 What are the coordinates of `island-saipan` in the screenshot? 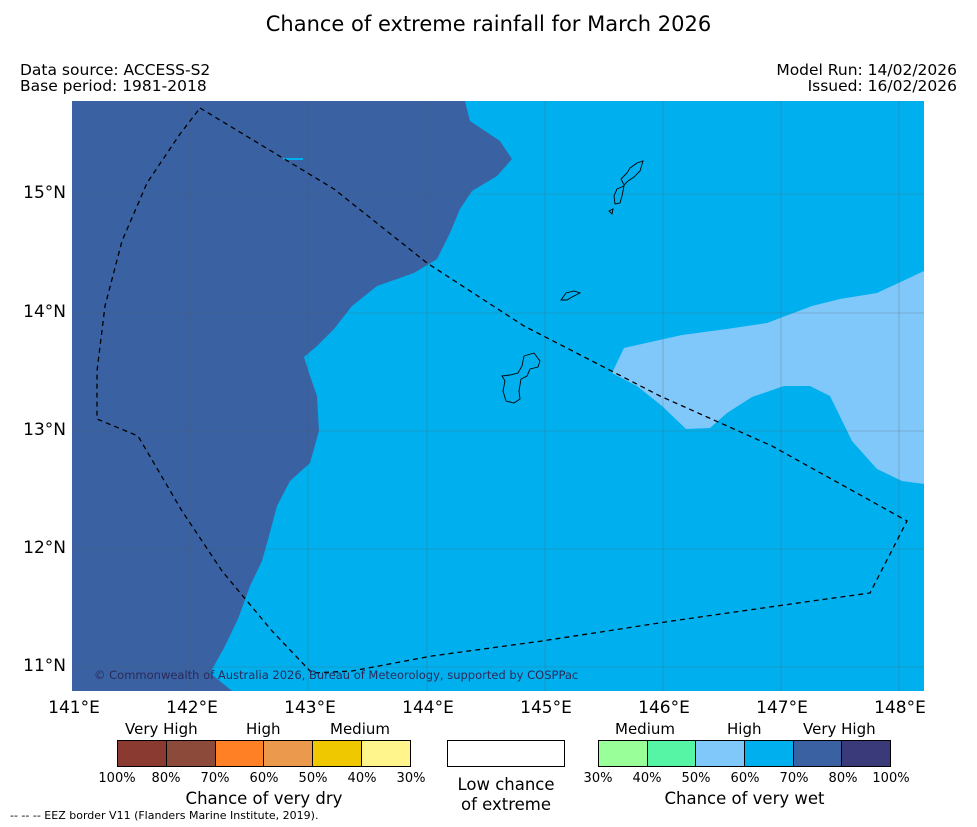 It's located at (632, 173).